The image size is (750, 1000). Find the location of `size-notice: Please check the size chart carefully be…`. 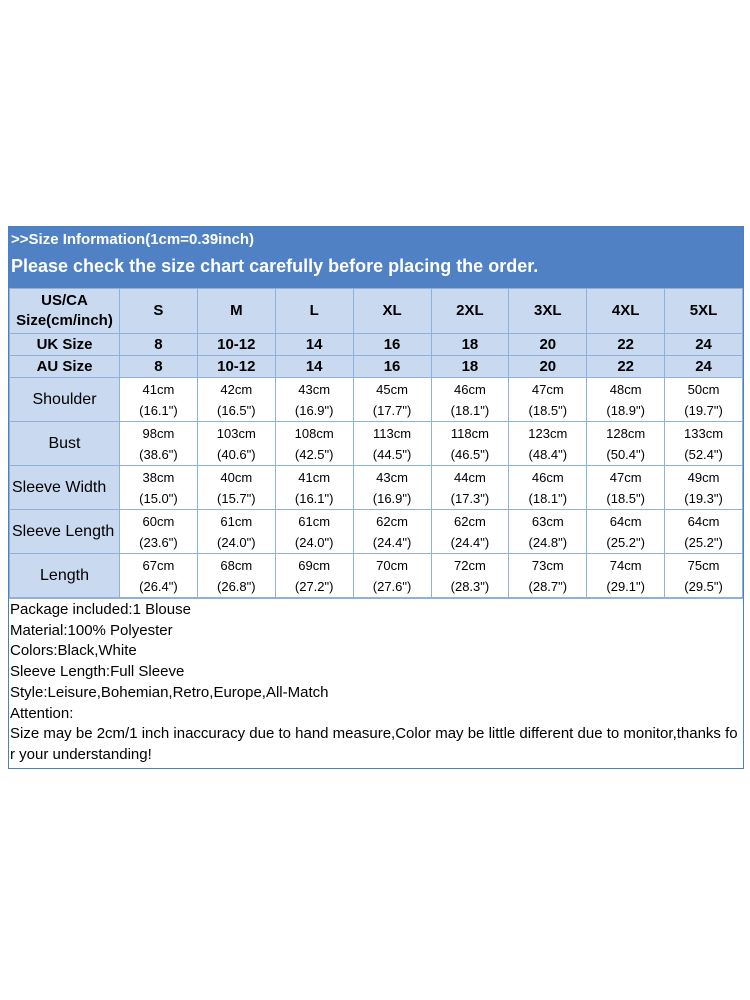

size-notice: Please check the size chart carefully be… is located at coordinates (275, 266).